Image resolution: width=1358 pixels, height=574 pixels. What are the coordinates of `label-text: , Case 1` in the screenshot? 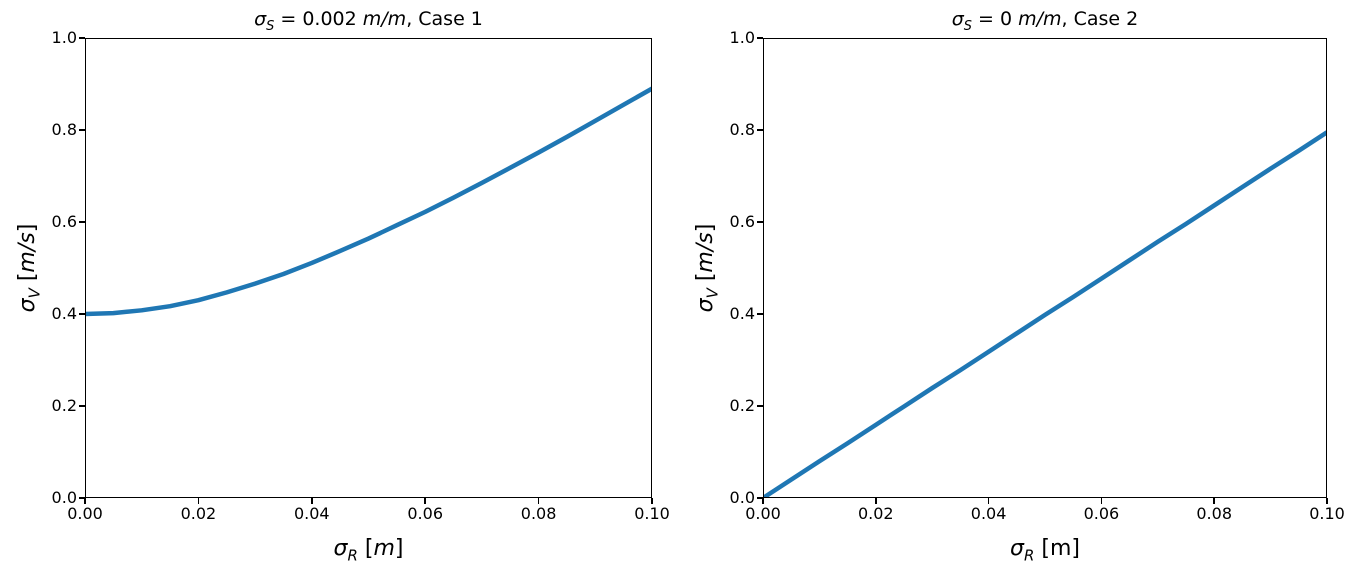 It's located at (444, 19).